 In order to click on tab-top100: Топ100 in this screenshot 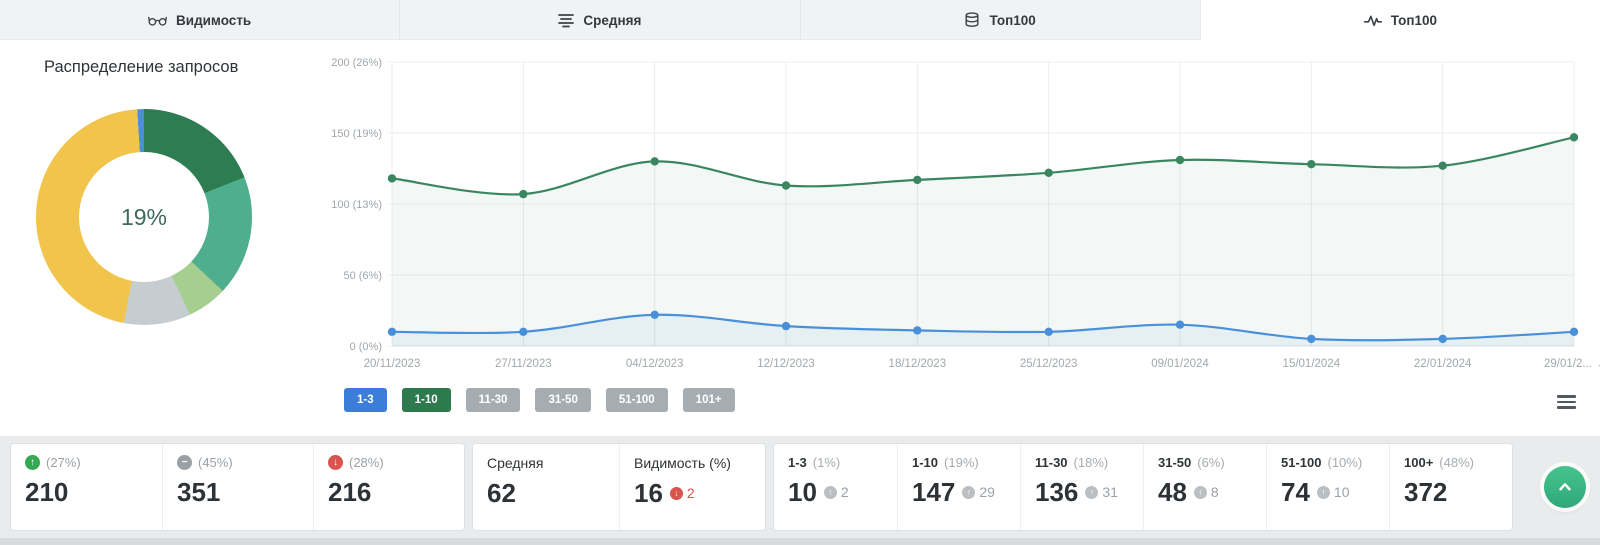, I will do `click(1000, 20)`.